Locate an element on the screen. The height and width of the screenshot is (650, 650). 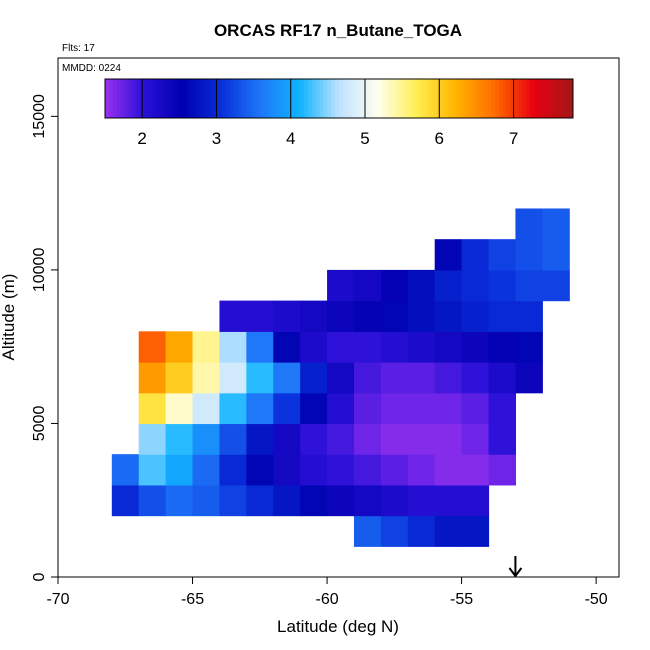
y-tick-label: 5000 is located at coordinates (39, 424).